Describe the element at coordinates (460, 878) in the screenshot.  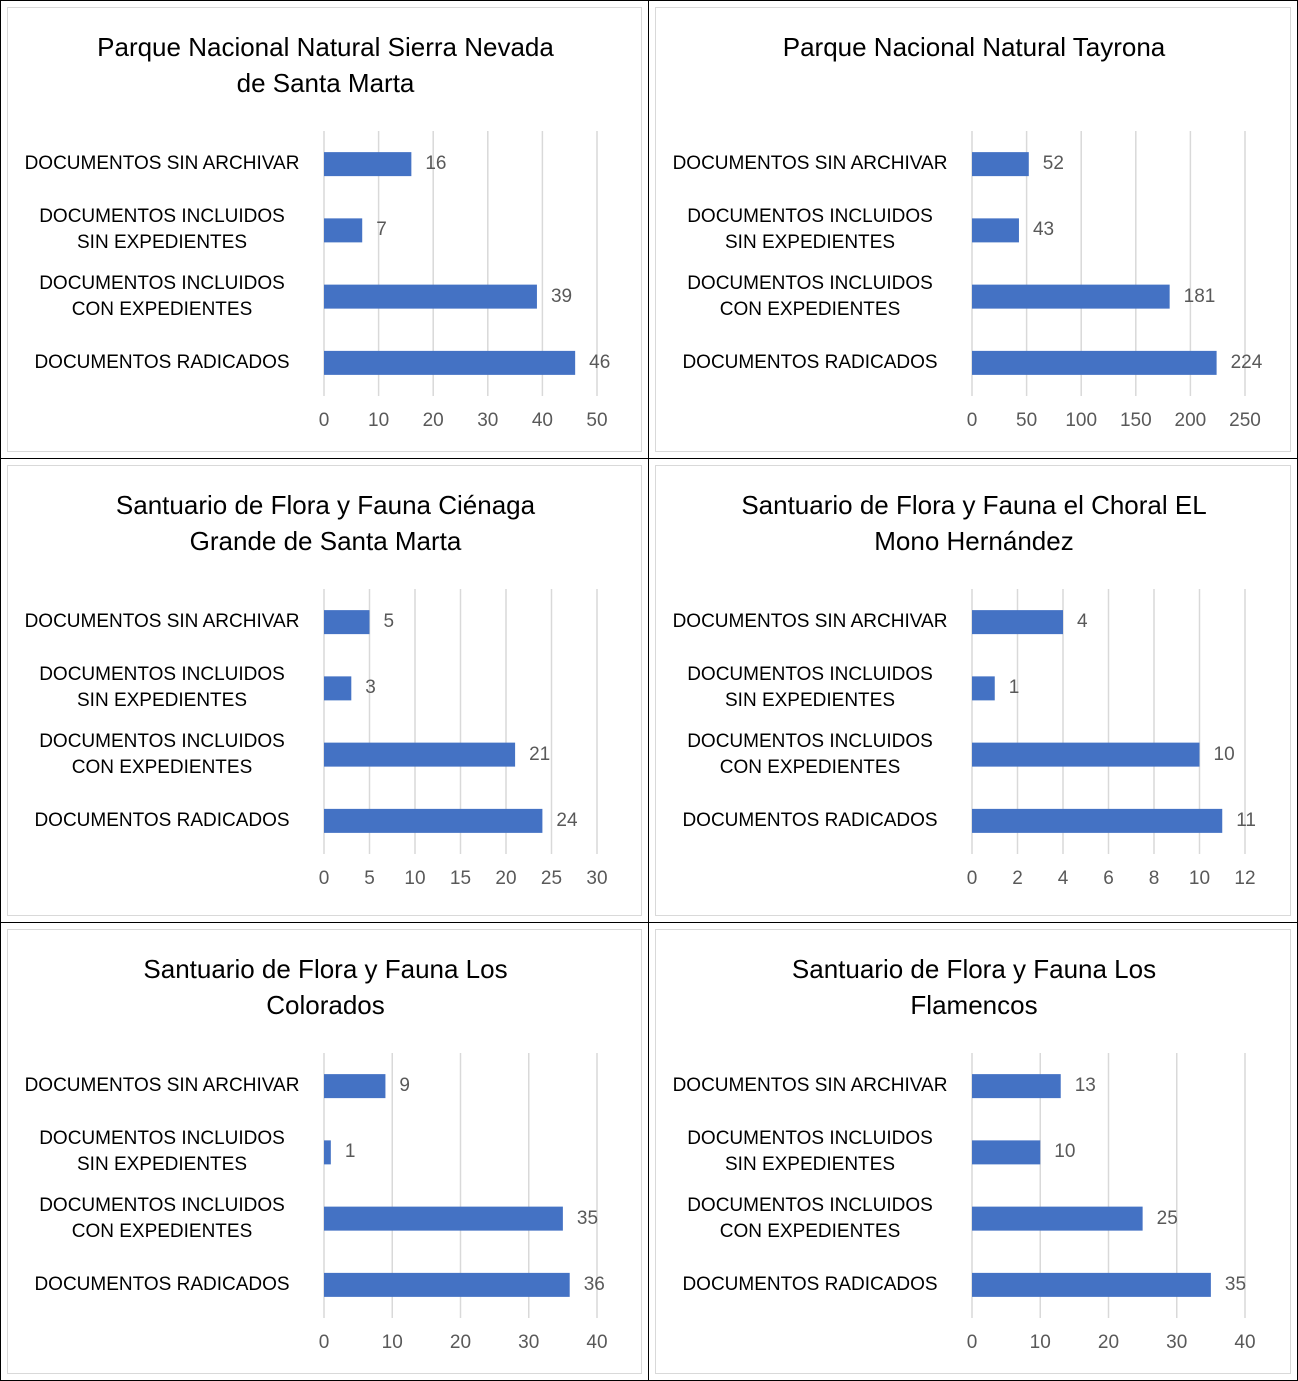
I see `x-tick-label: 15` at that location.